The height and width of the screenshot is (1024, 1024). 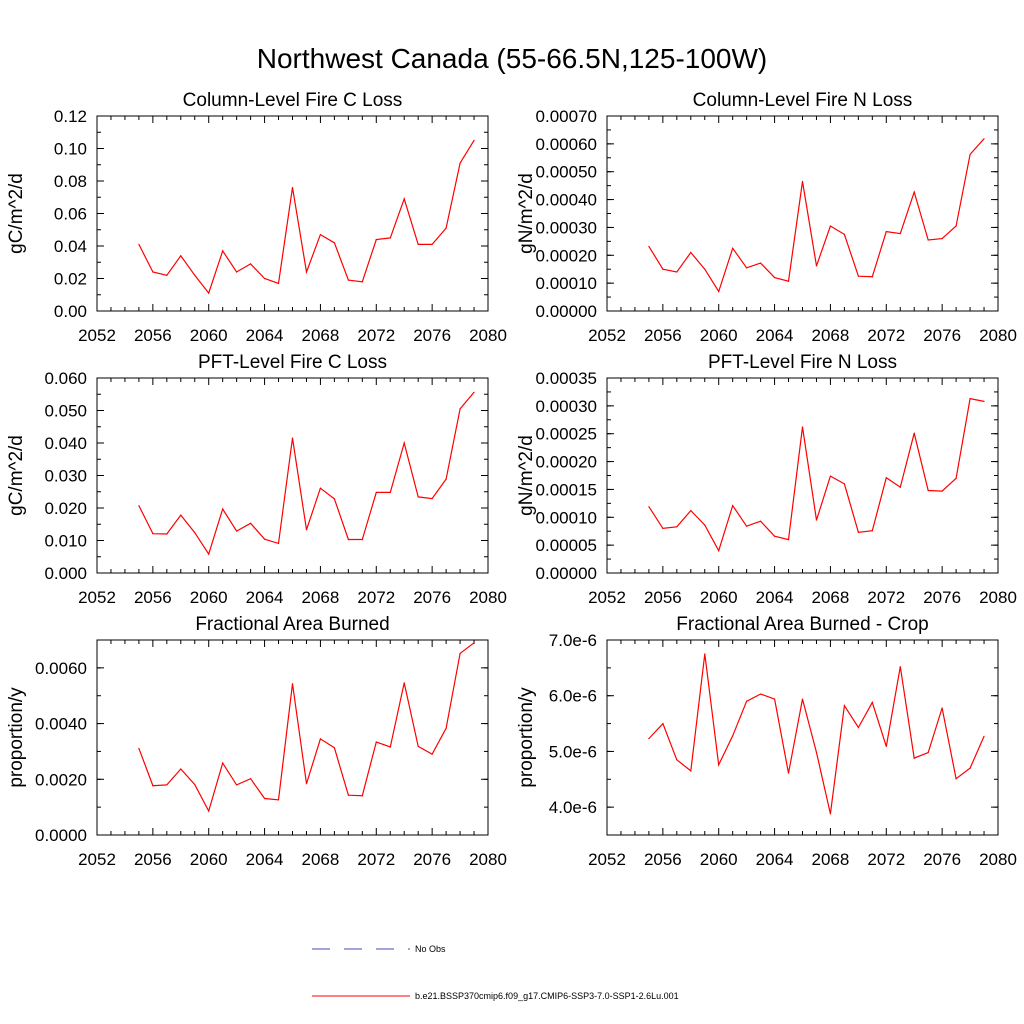 What do you see at coordinates (775, 597) in the screenshot?
I see `x-tick-label: 2064` at bounding box center [775, 597].